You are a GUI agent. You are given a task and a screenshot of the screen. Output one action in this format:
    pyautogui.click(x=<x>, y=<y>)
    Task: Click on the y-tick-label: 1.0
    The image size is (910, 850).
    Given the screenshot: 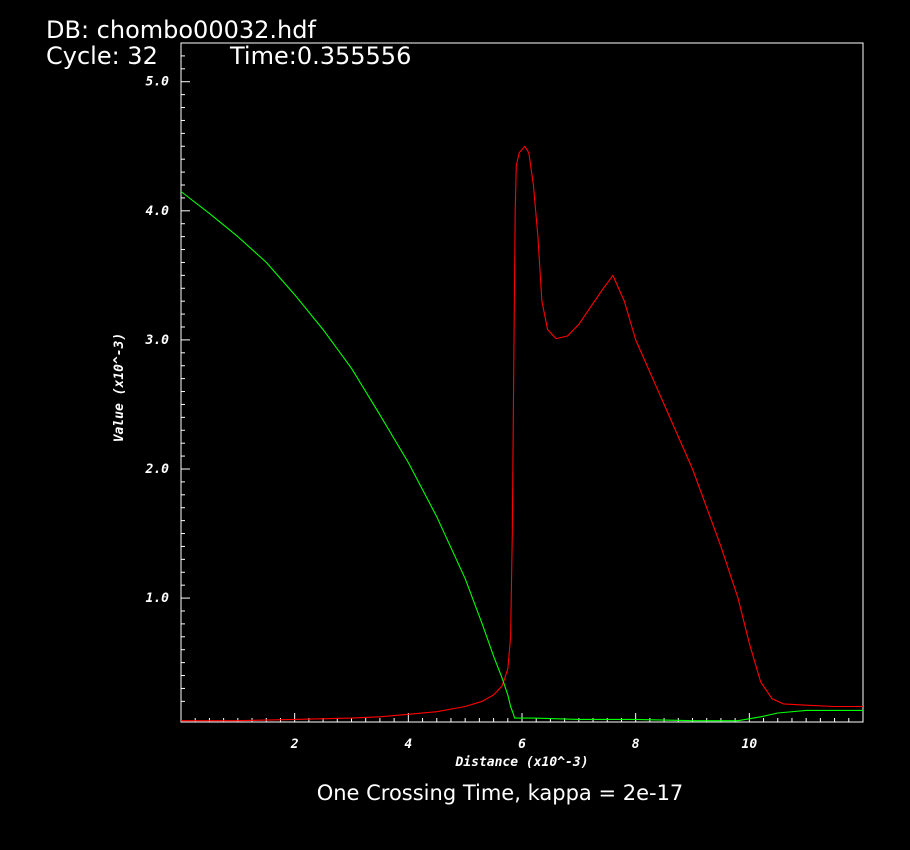 What is the action you would take?
    pyautogui.click(x=158, y=598)
    